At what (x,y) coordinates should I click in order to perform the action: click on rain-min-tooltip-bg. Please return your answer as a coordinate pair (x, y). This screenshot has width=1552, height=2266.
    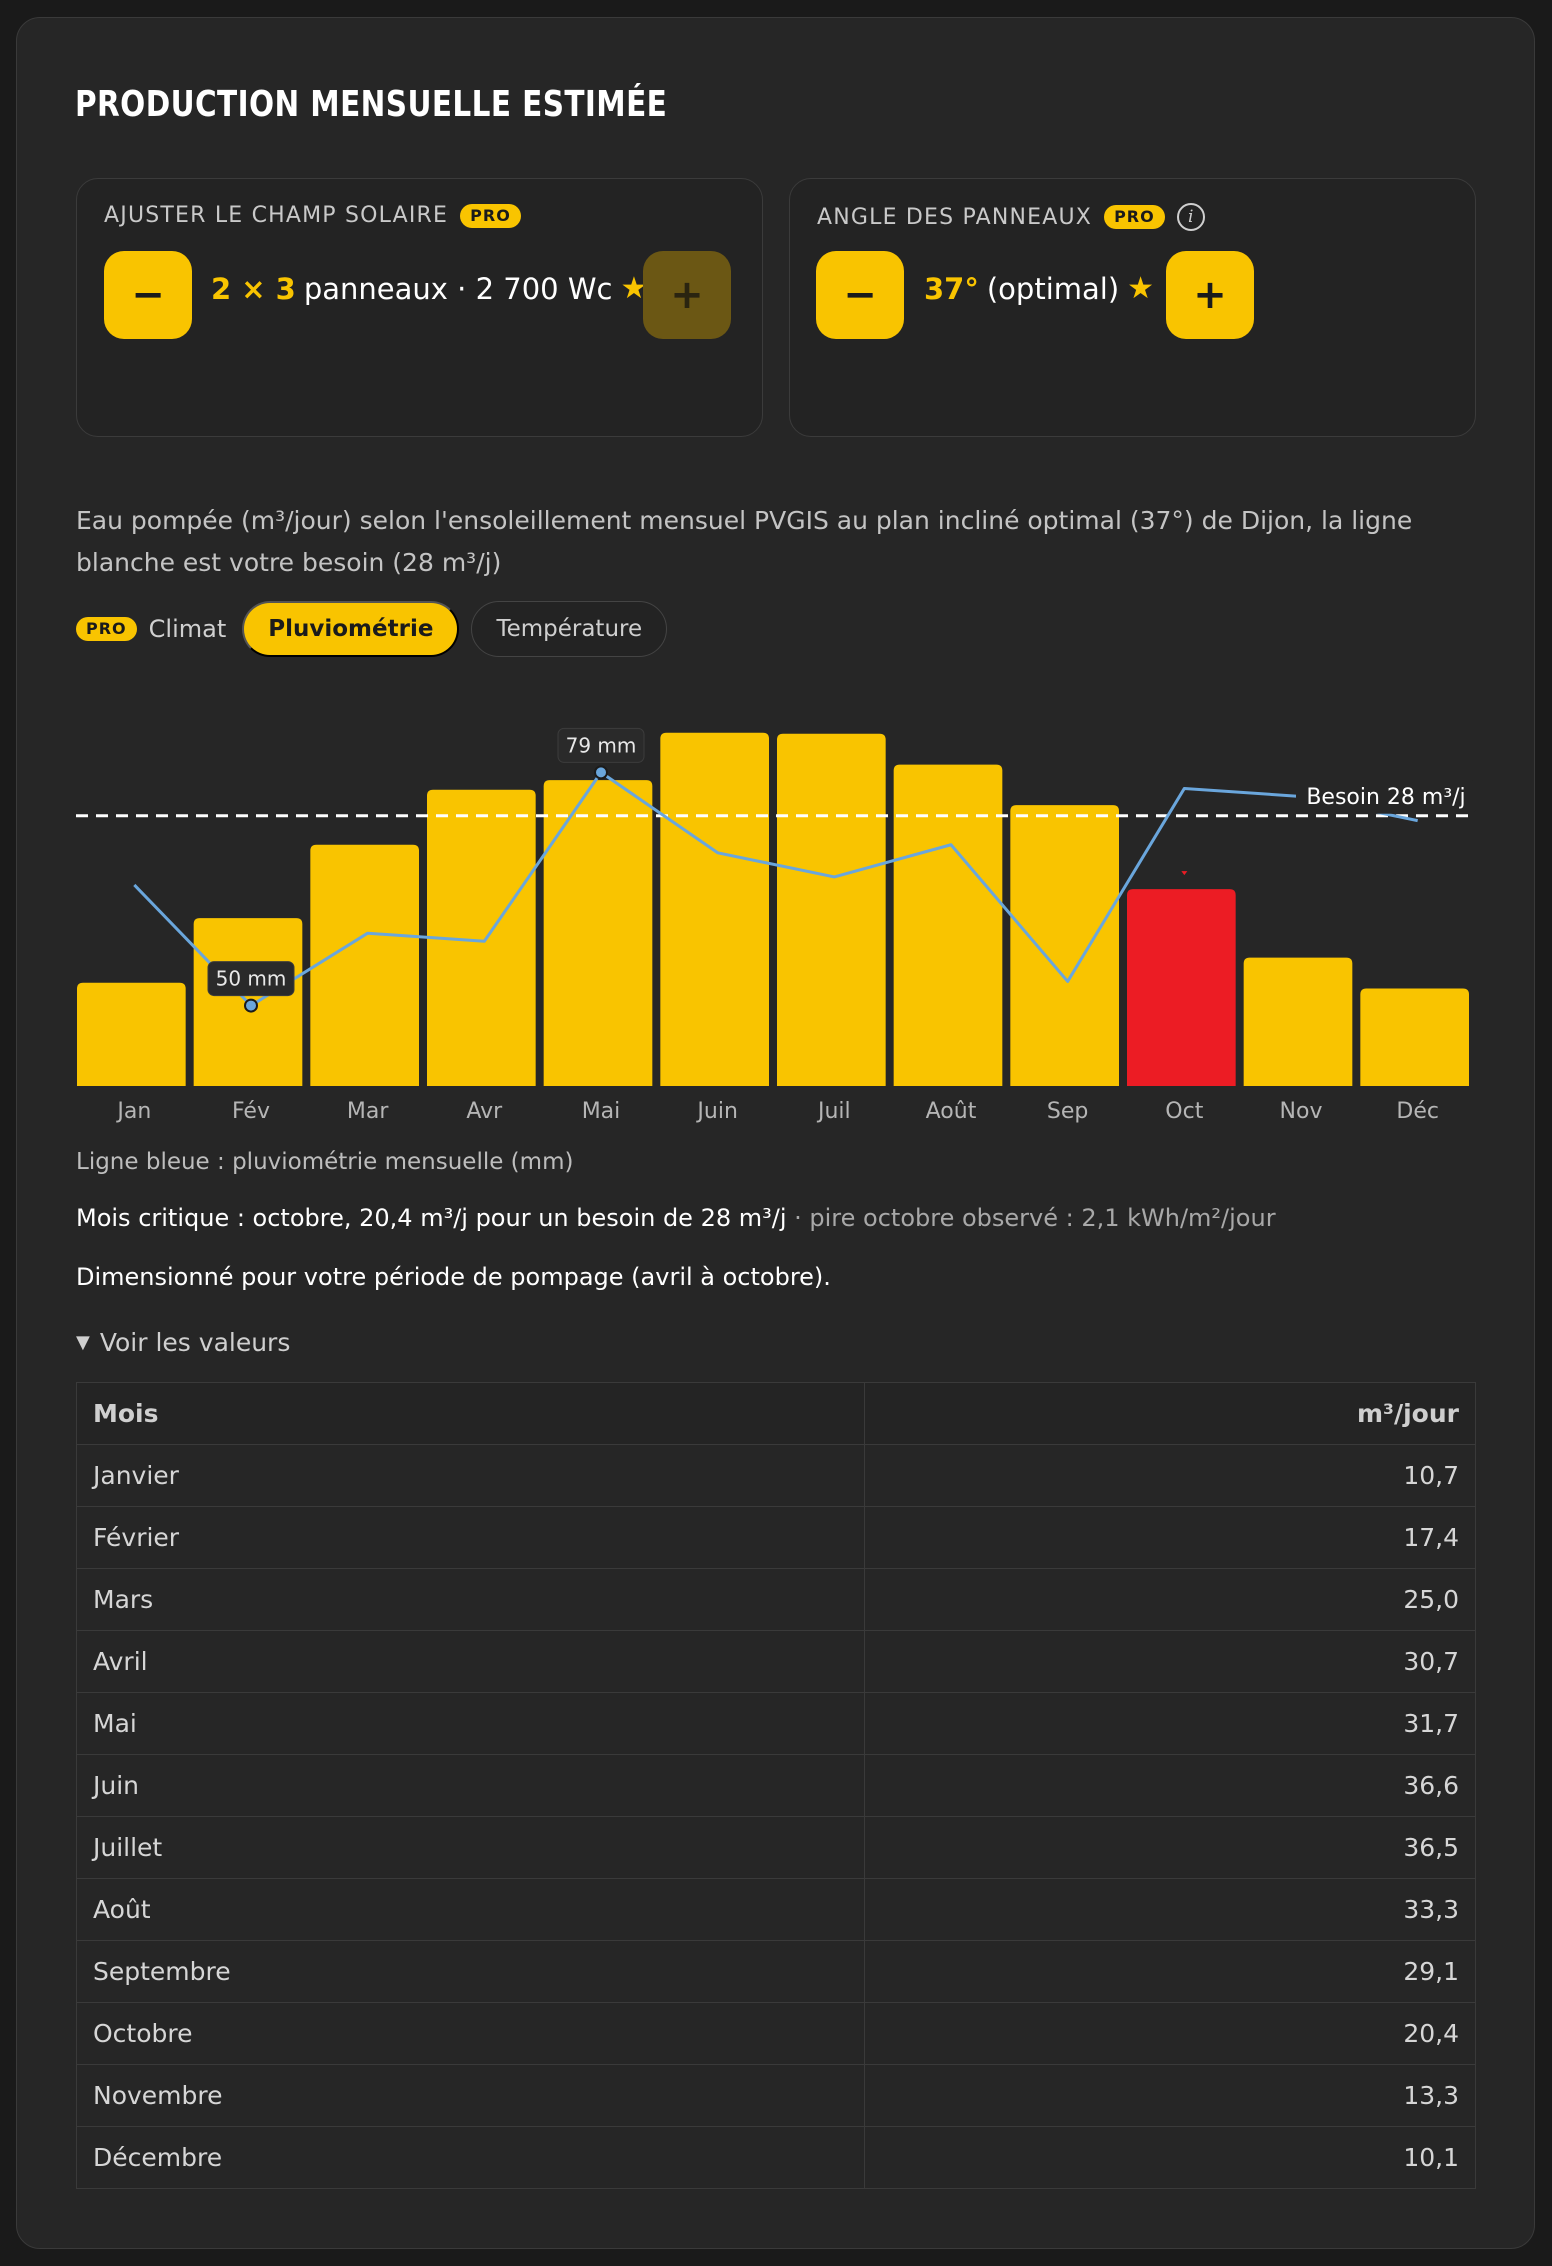
    Looking at the image, I should click on (251, 979).